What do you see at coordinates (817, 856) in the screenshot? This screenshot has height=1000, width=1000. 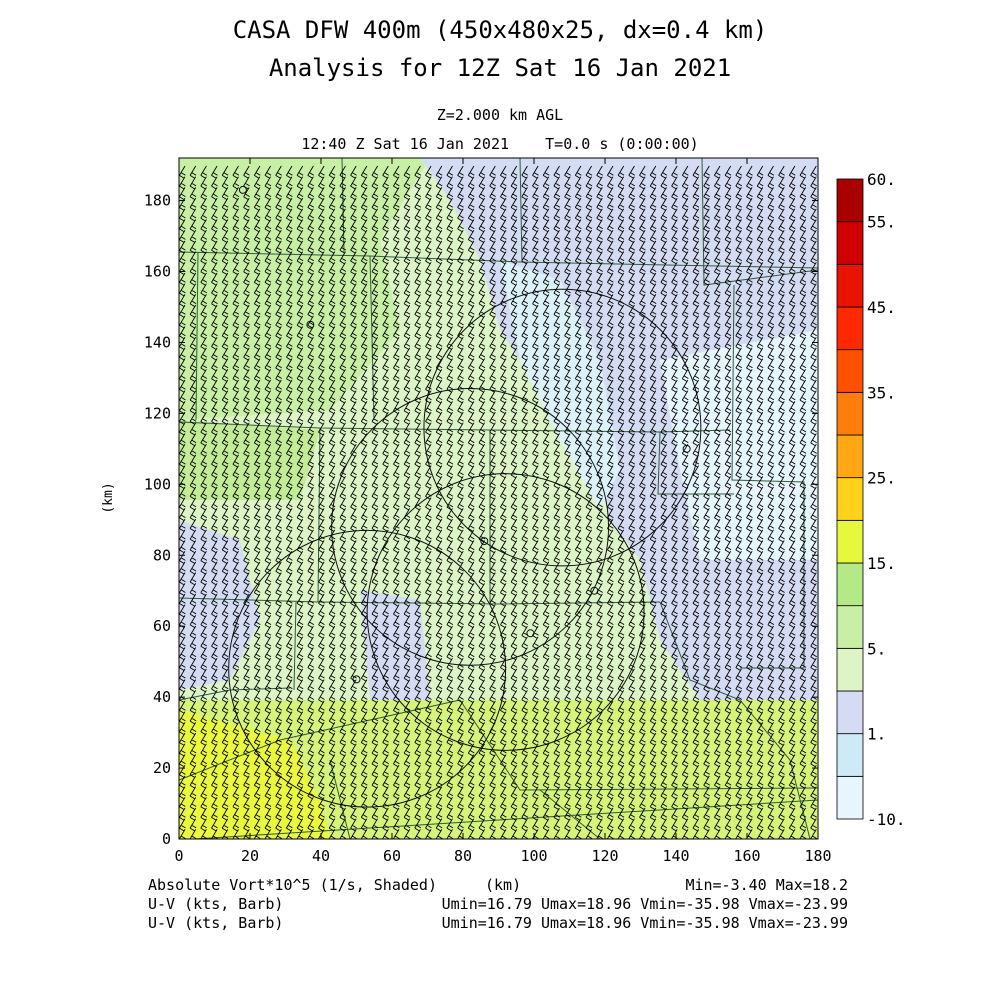 I see `x-tick-label: 180` at bounding box center [817, 856].